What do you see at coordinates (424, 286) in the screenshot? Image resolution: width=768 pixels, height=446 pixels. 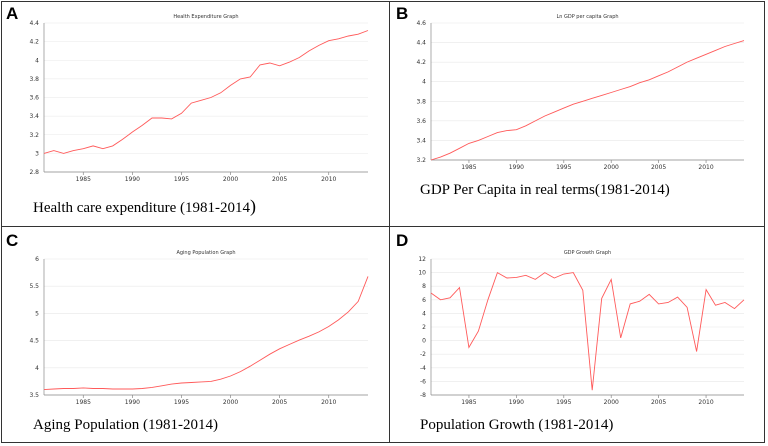 I see `y-tick-label: 8` at bounding box center [424, 286].